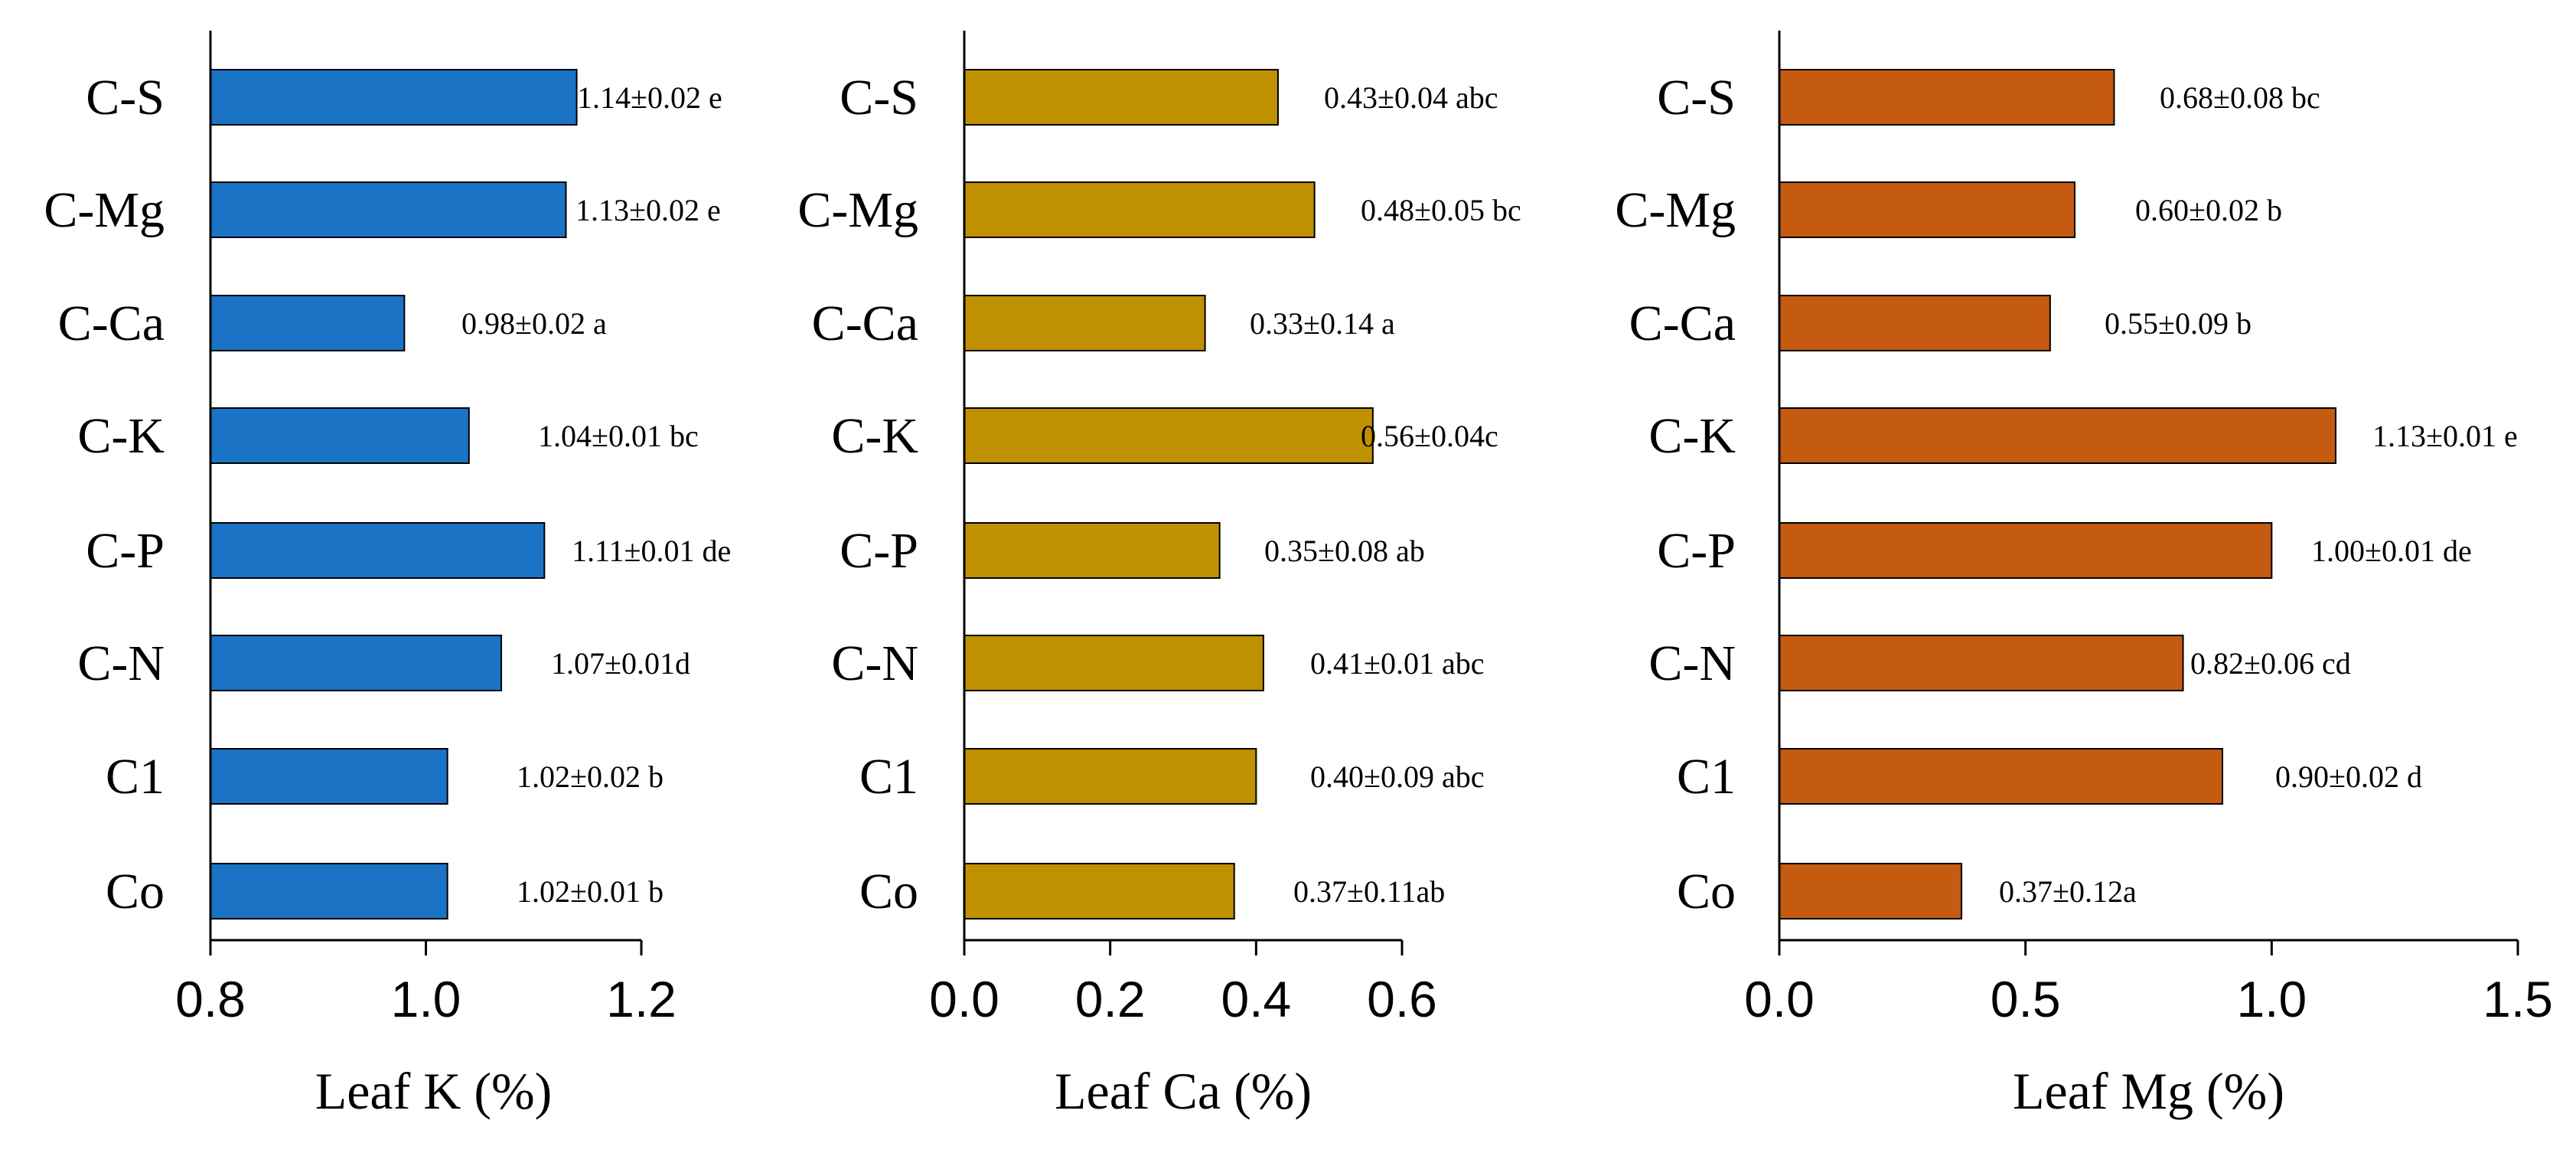 The width and height of the screenshot is (2576, 1153). What do you see at coordinates (211, 999) in the screenshot?
I see `x-tick-label: 0.8` at bounding box center [211, 999].